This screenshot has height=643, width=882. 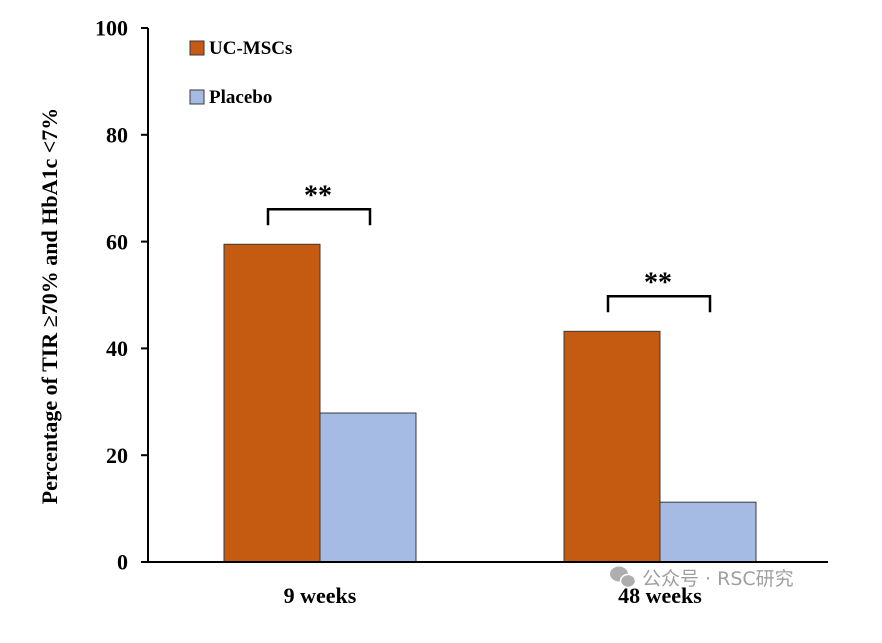 I want to click on y-tick-label: 40, so click(x=117, y=348).